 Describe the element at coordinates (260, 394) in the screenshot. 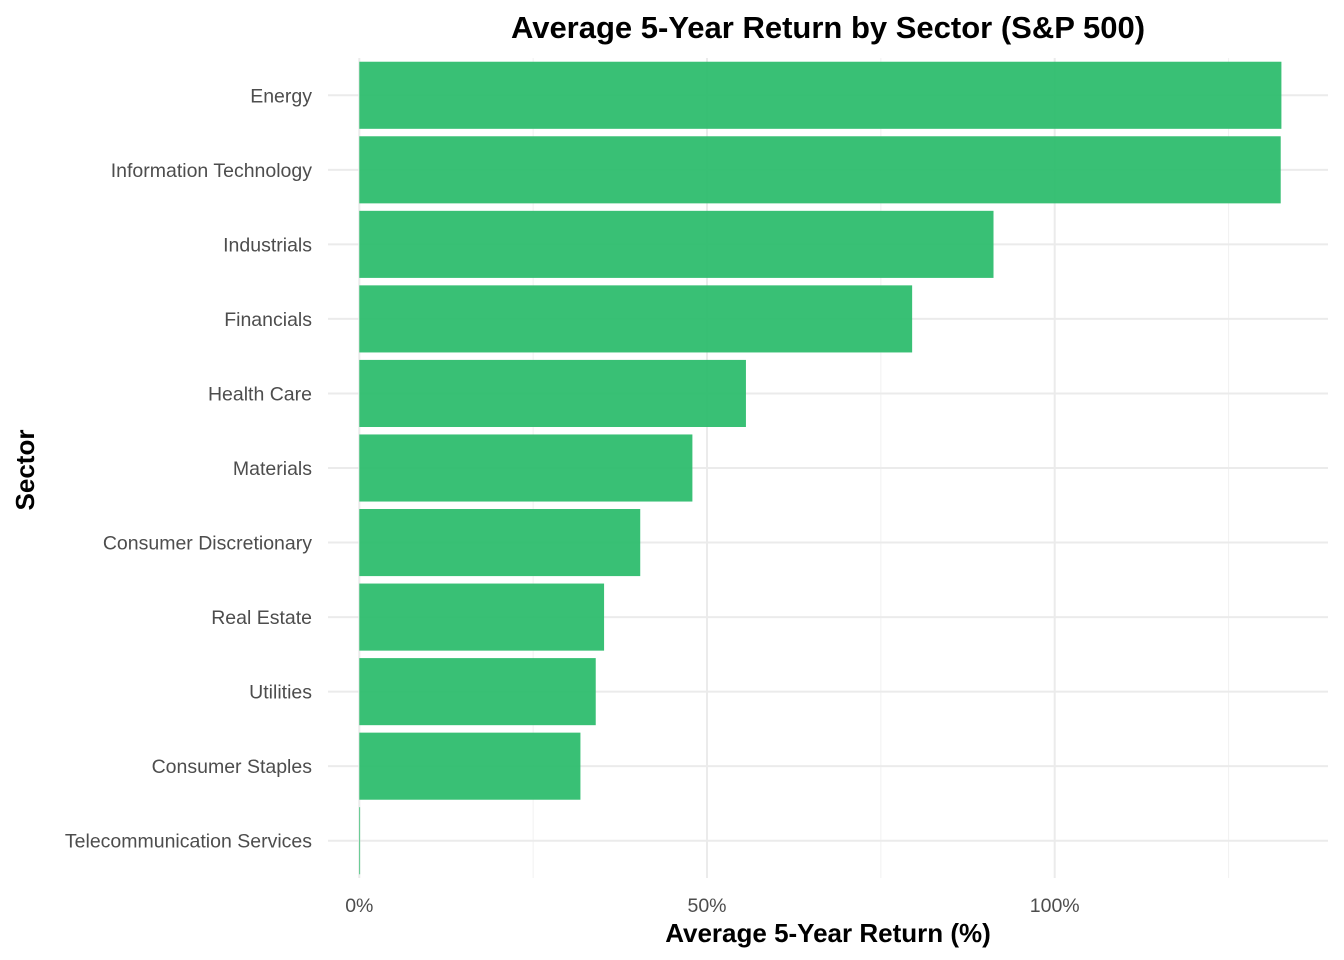

I see `y-tick-label: Health Care` at that location.